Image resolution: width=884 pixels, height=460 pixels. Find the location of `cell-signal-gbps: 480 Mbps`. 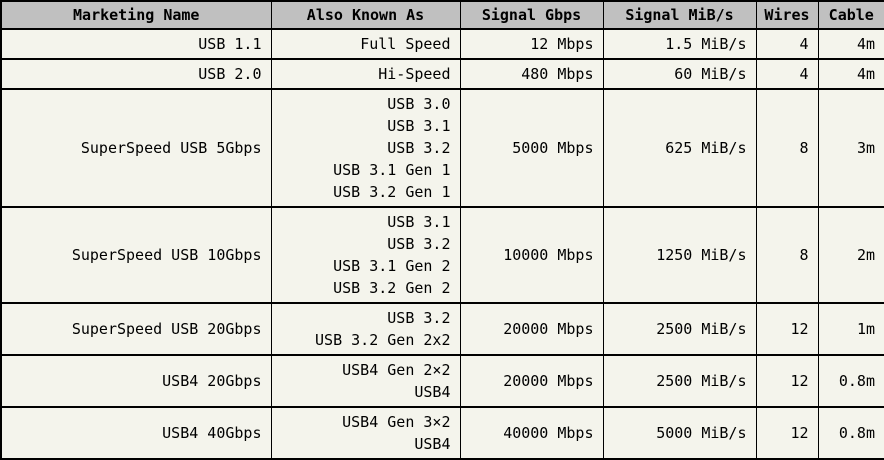

cell-signal-gbps: 480 Mbps is located at coordinates (531, 74).